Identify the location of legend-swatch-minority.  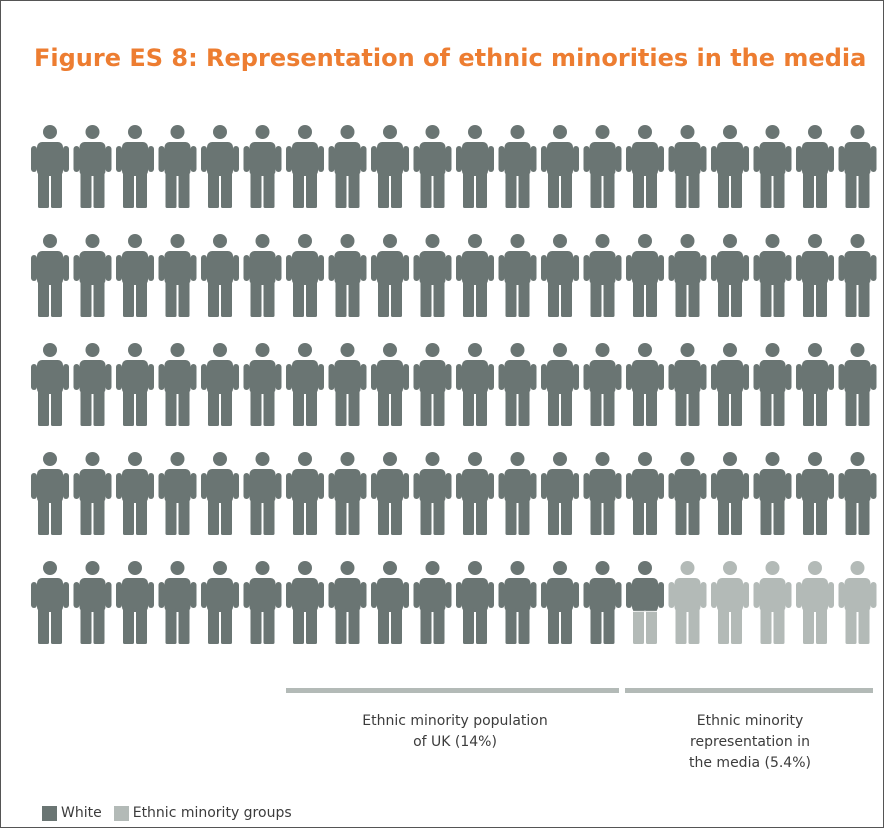
(121, 813).